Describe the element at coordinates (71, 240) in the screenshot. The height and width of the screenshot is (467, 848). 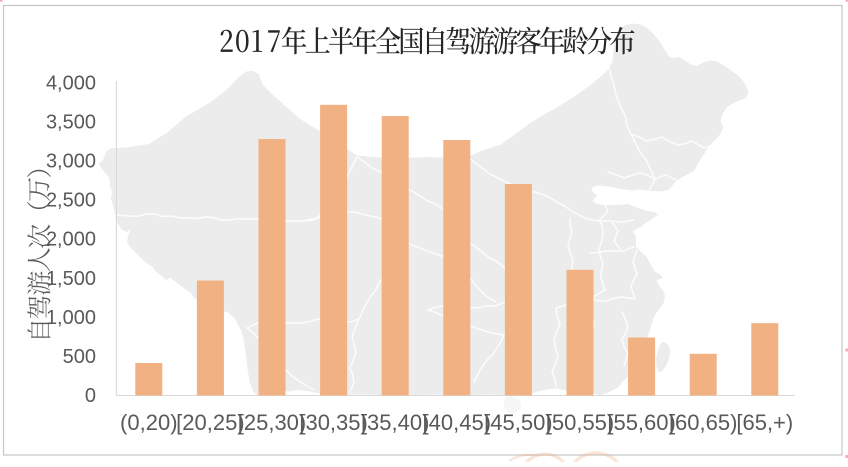
I see `svg-text: 2,000` at that location.